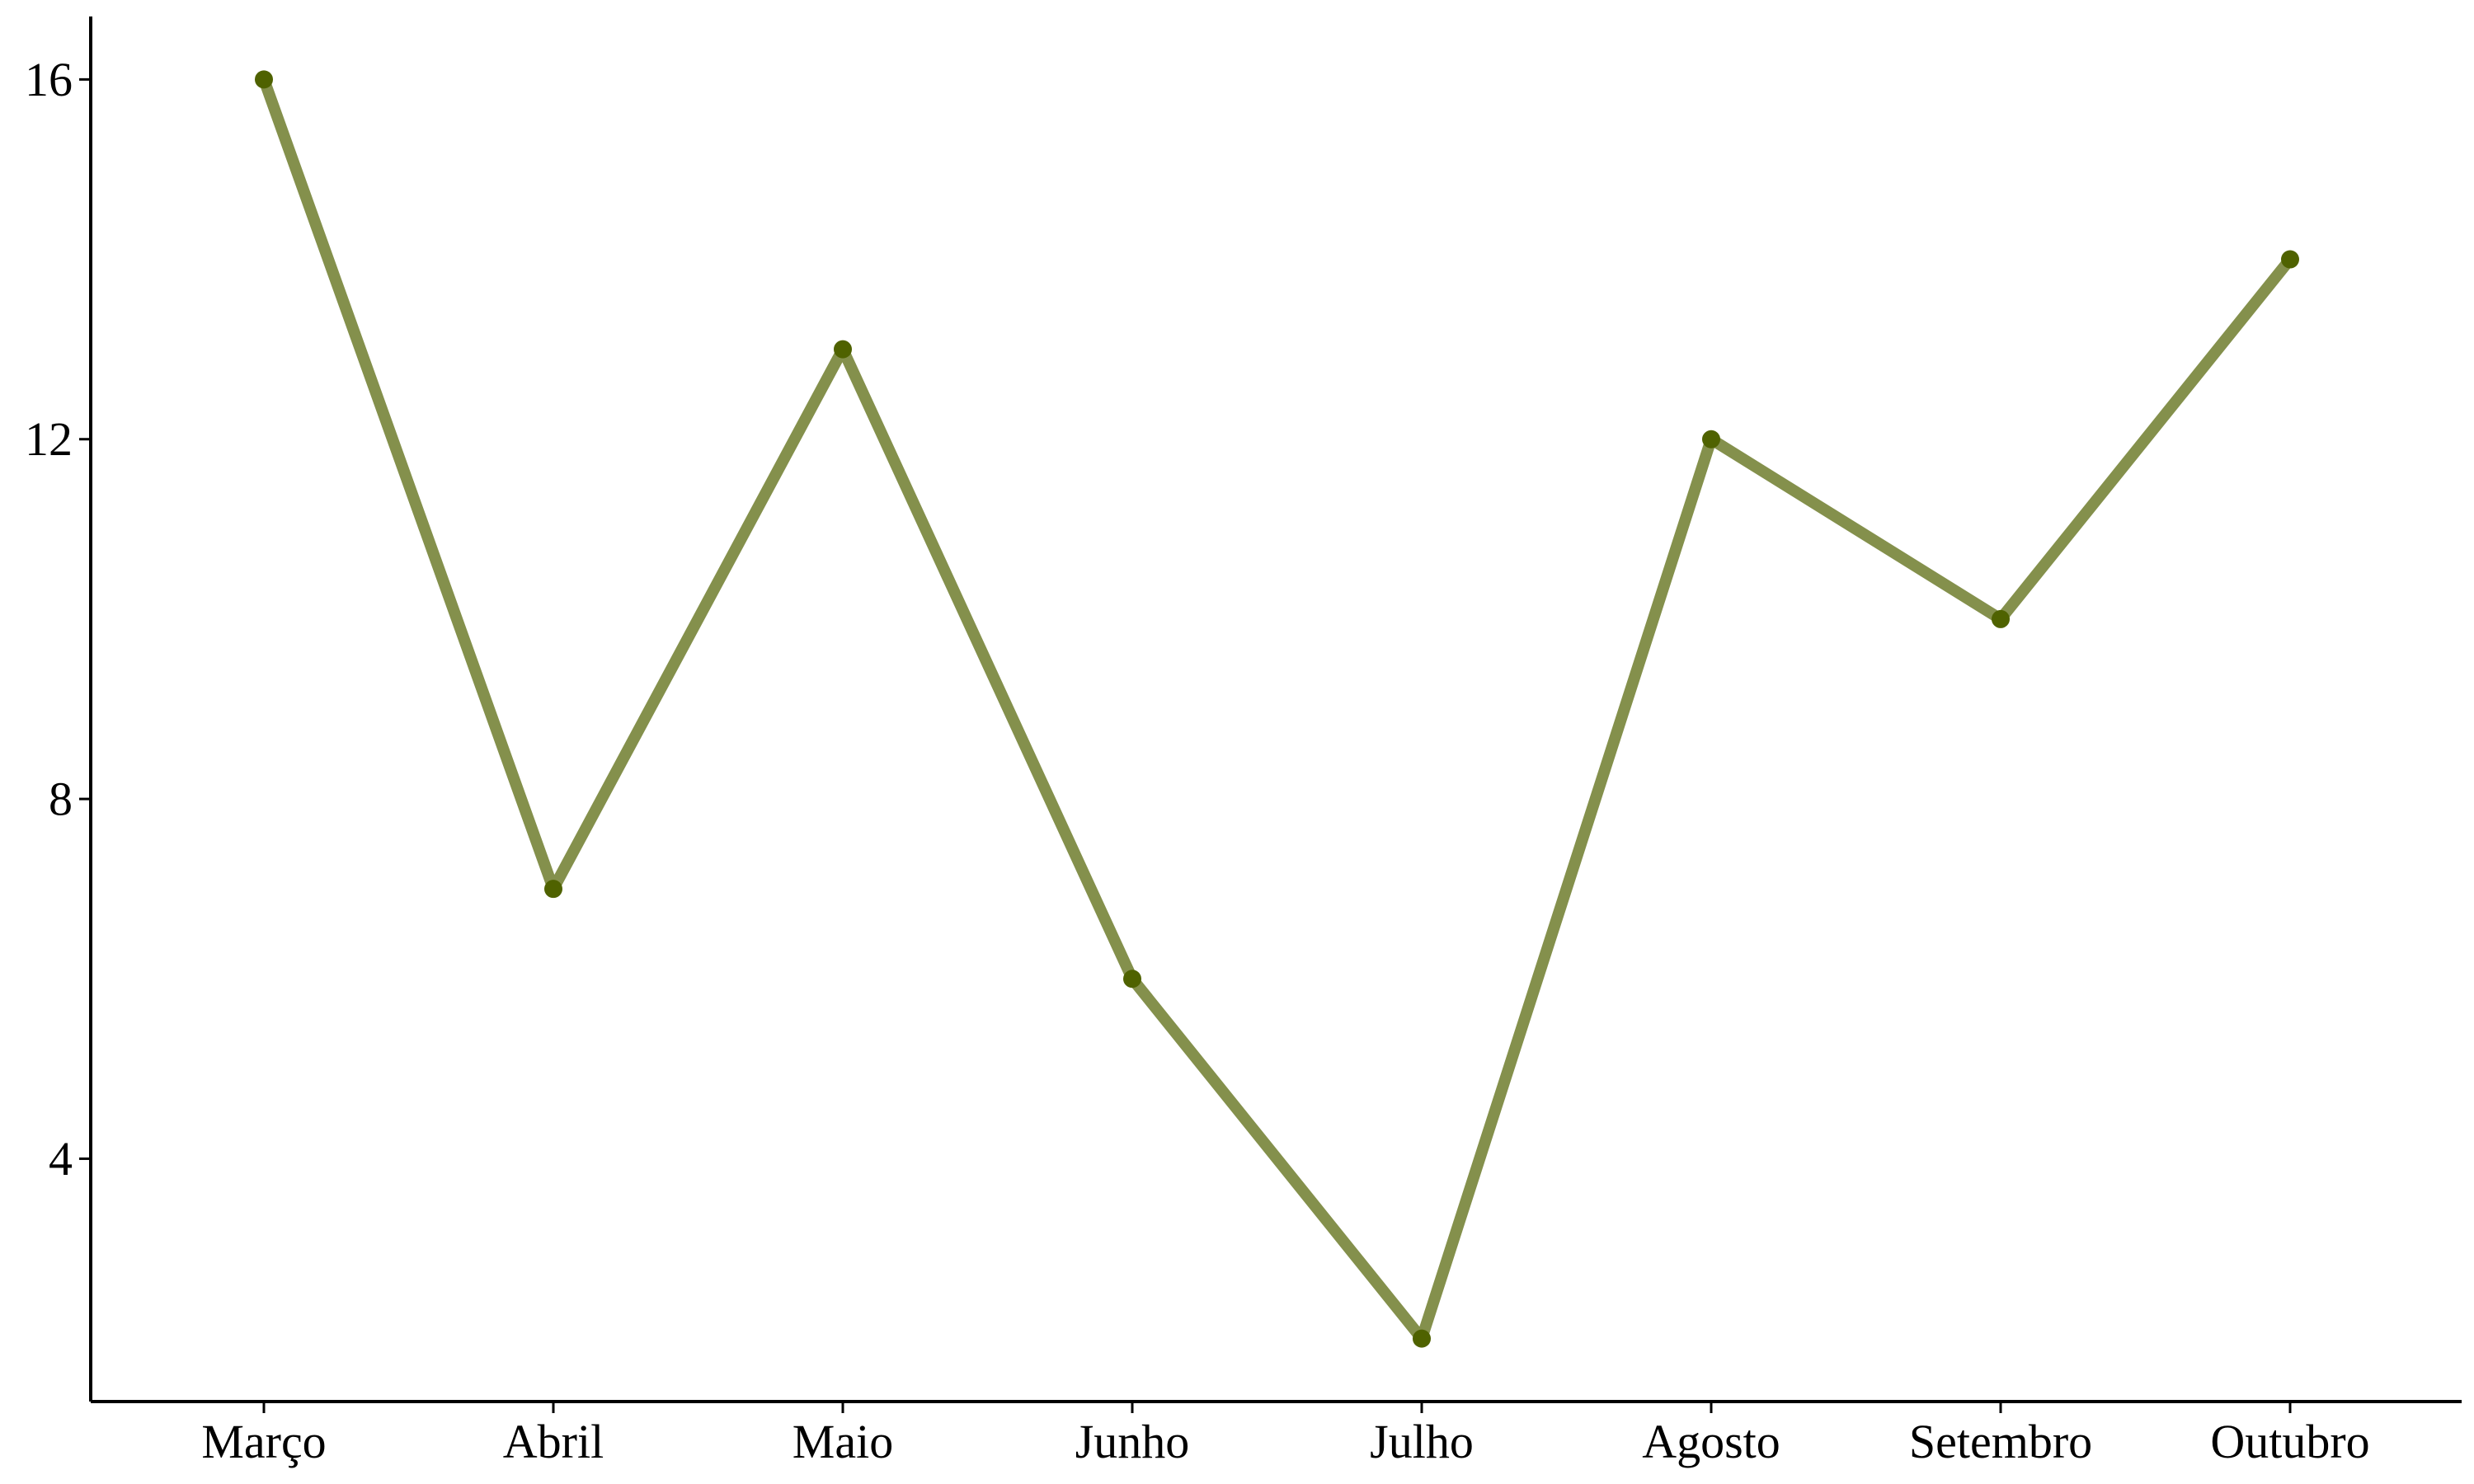 The image size is (2474, 1484). I want to click on y-tick-label: 16, so click(49, 79).